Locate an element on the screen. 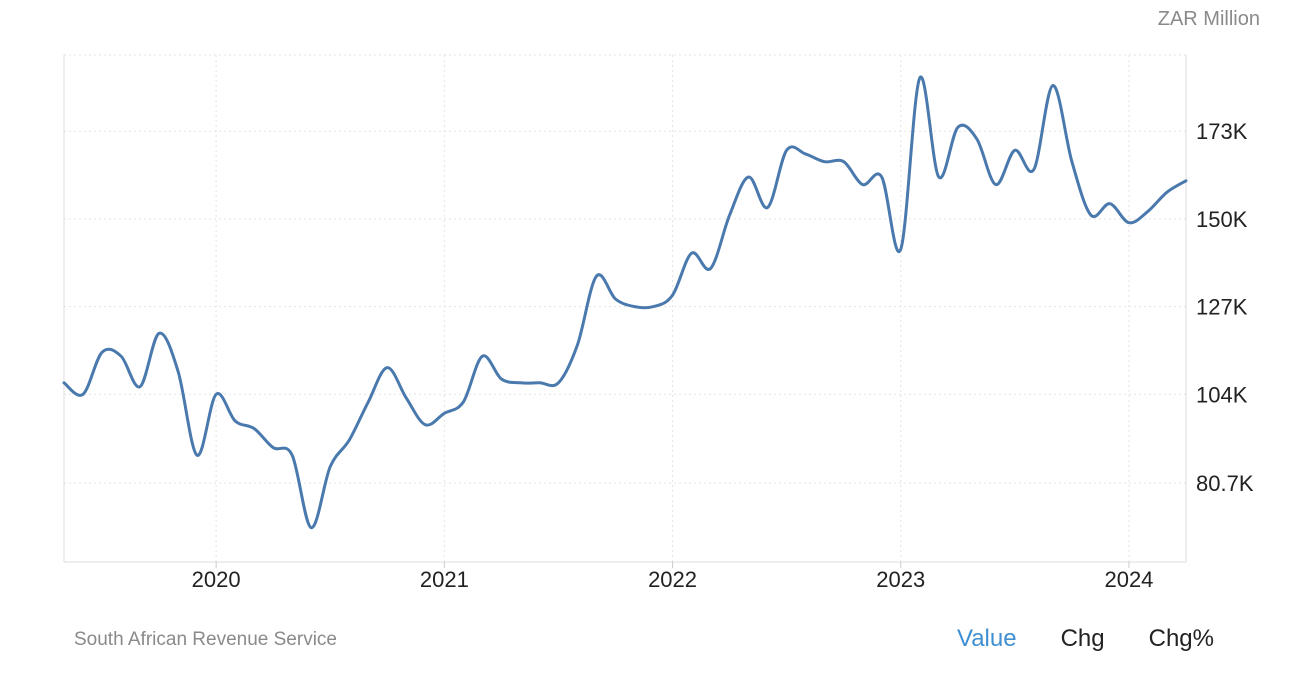 This screenshot has width=1296, height=677. tab-chg: Chg is located at coordinates (1082, 638).